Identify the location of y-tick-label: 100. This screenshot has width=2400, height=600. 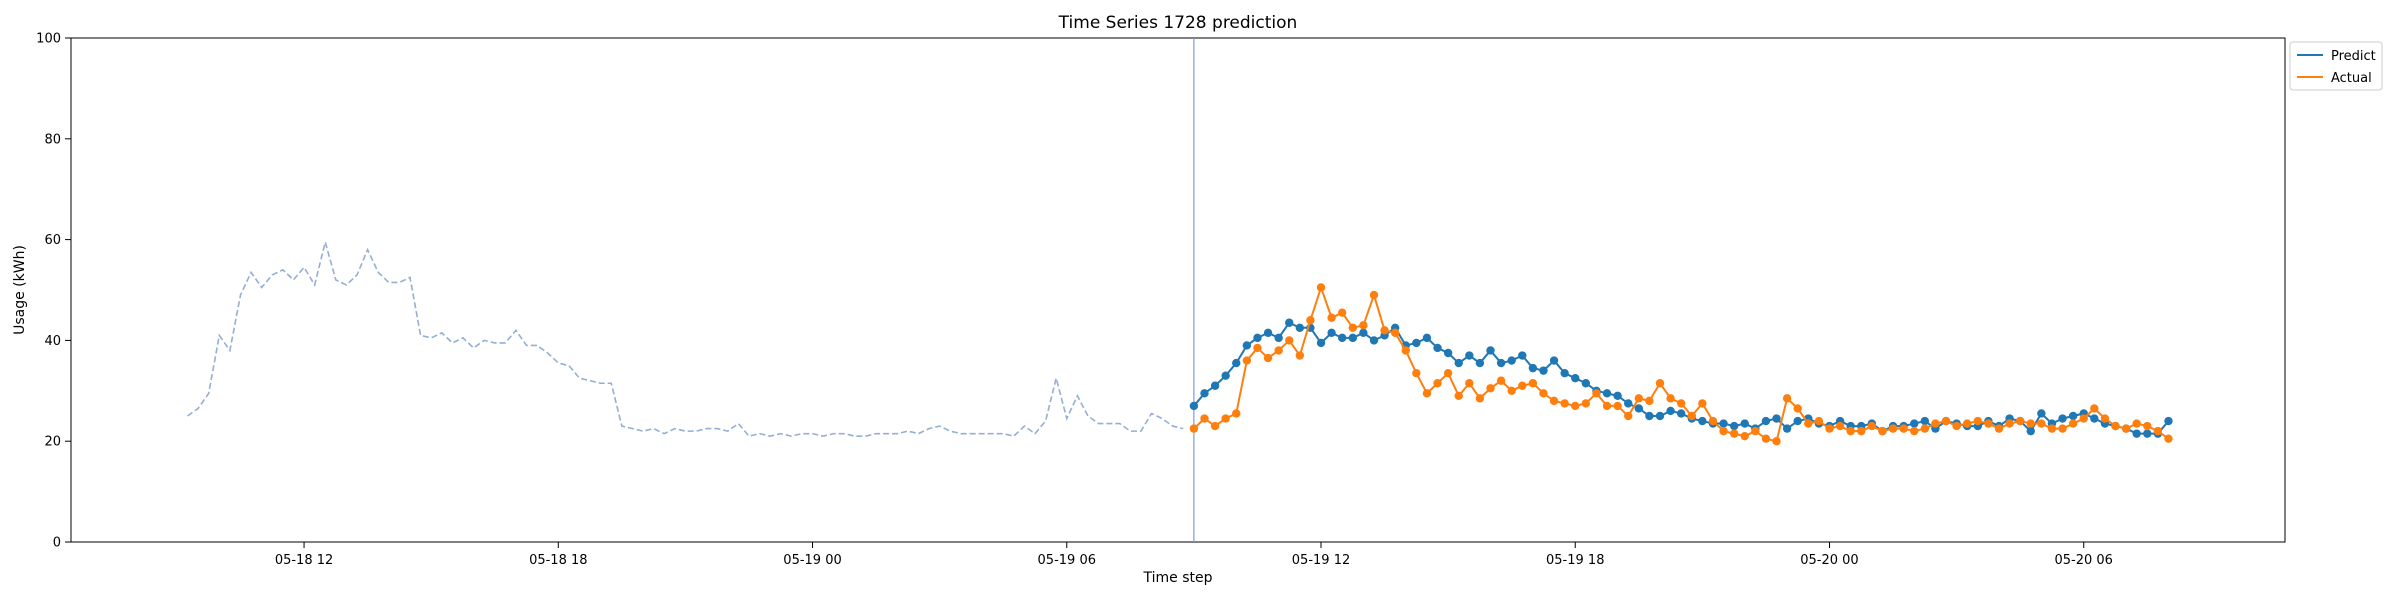
(48, 39).